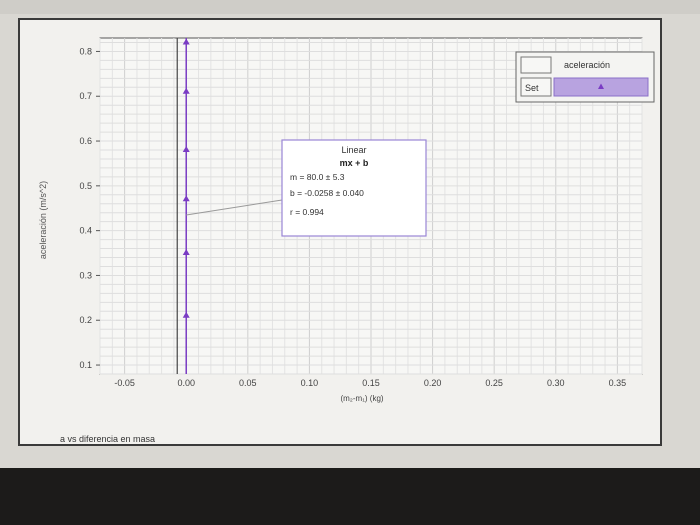 The width and height of the screenshot is (700, 525). What do you see at coordinates (85, 186) in the screenshot?
I see `y-tick-label: 0.5` at bounding box center [85, 186].